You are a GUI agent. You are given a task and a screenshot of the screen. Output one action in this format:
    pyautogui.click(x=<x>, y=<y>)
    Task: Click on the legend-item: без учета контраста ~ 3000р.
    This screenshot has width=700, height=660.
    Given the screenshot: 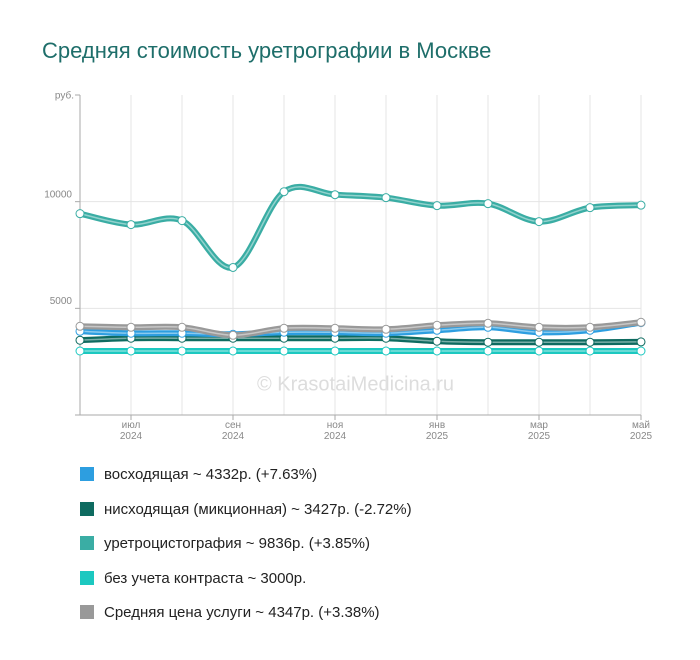 What is the action you would take?
    pyautogui.click(x=193, y=578)
    